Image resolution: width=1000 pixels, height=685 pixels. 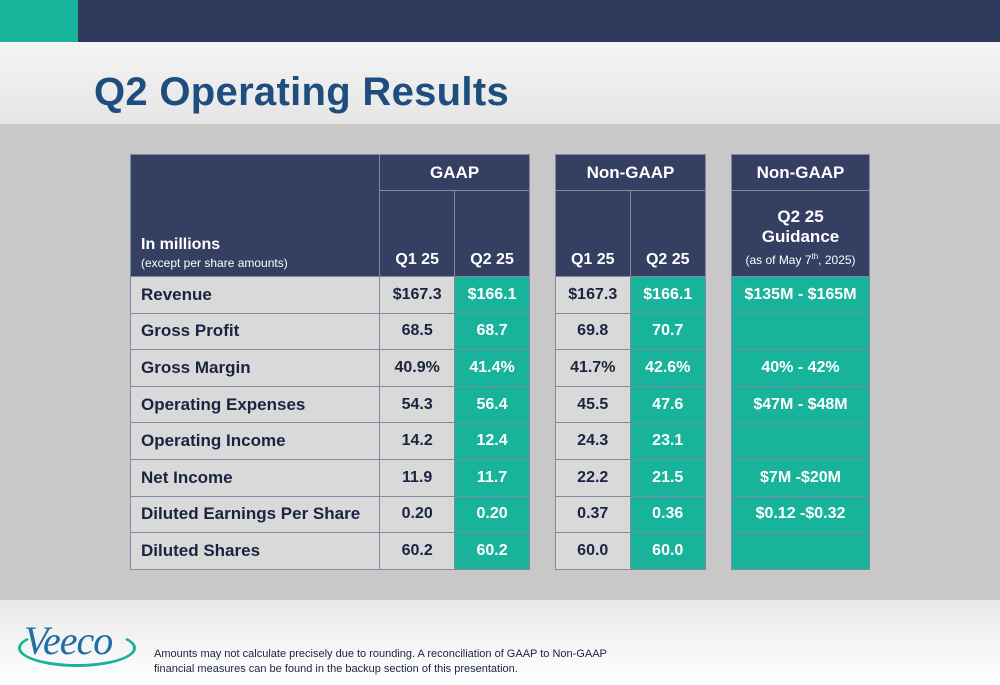 I want to click on table-row: Operating Income 14.2 12.4, so click(x=329, y=441).